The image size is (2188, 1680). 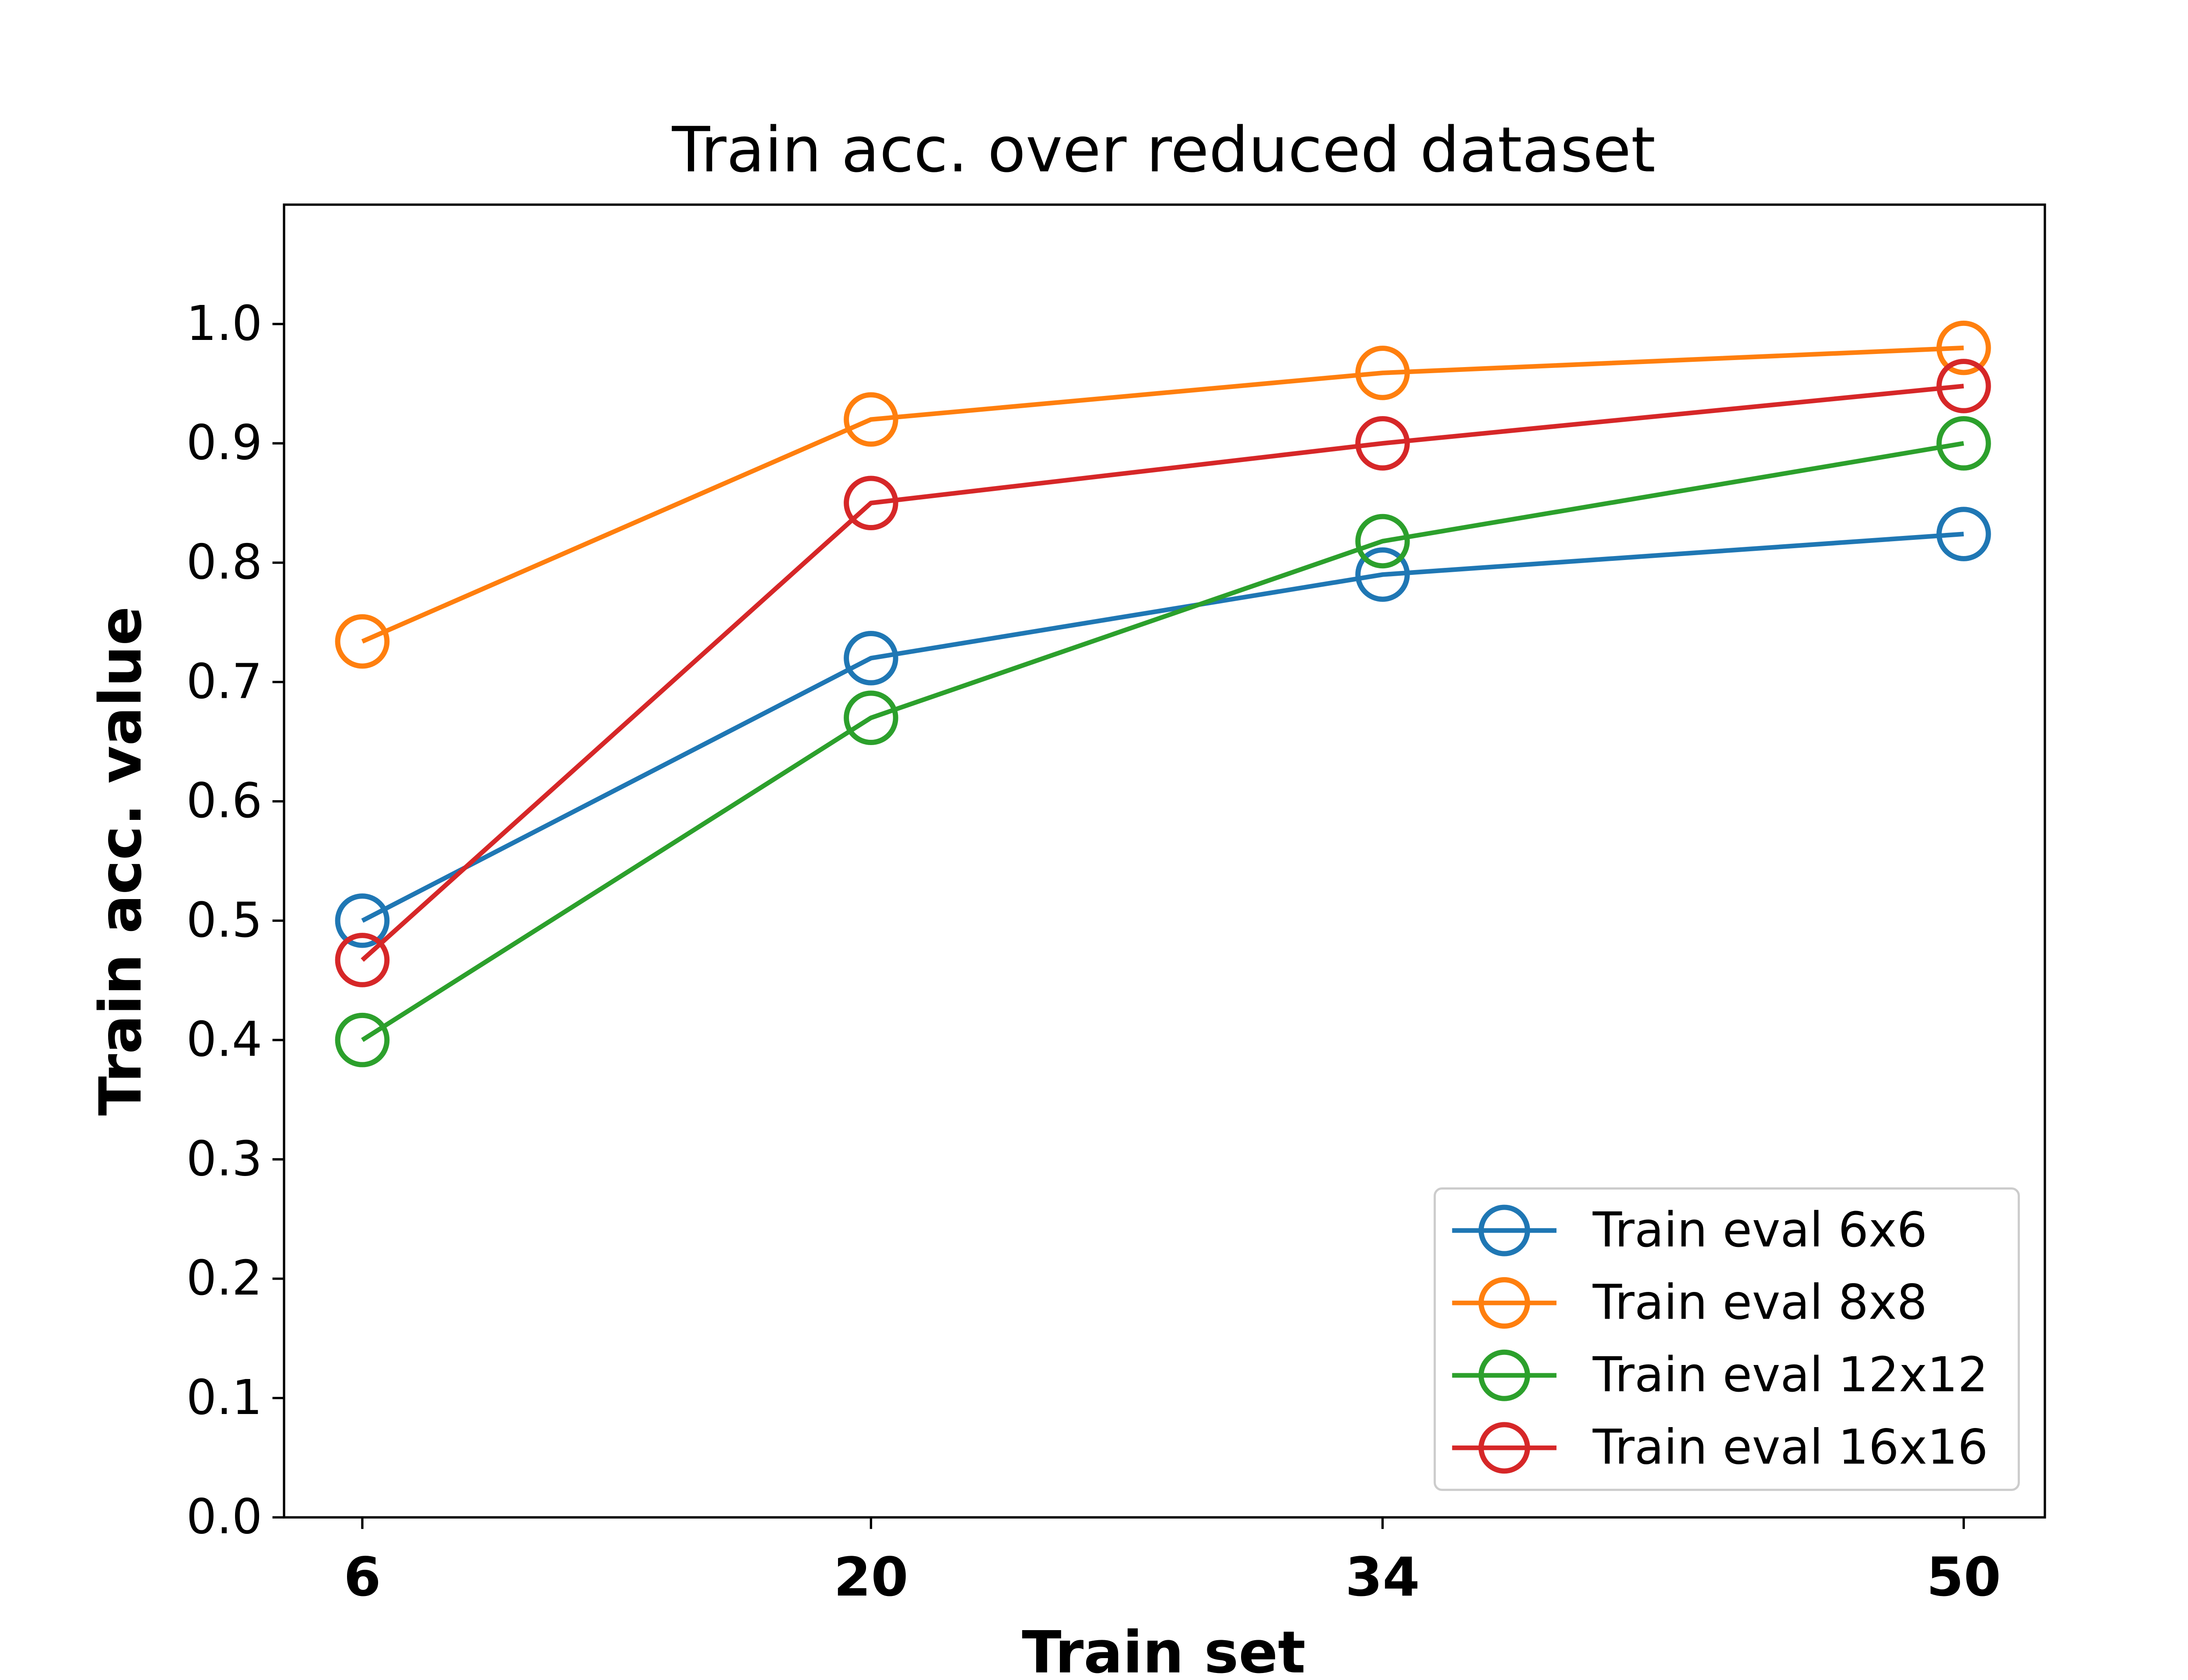 What do you see at coordinates (1163, 1649) in the screenshot?
I see `x-axis-label: Train set` at bounding box center [1163, 1649].